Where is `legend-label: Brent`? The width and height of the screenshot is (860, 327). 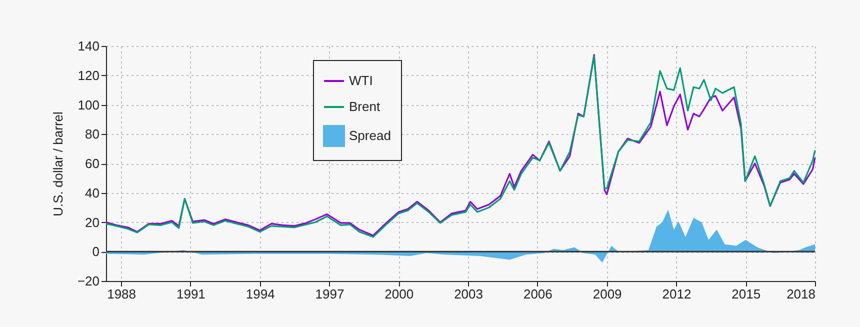
legend-label: Brent is located at coordinates (364, 106).